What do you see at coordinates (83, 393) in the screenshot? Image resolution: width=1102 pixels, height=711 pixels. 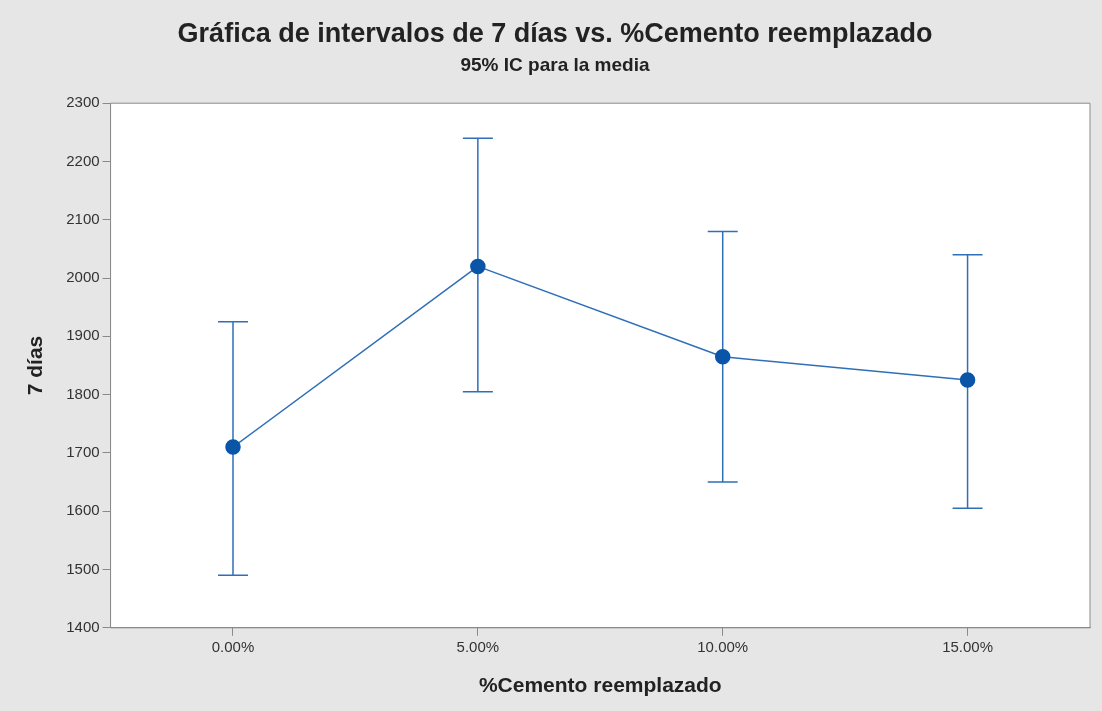 I see `y-tick-label: 1800` at bounding box center [83, 393].